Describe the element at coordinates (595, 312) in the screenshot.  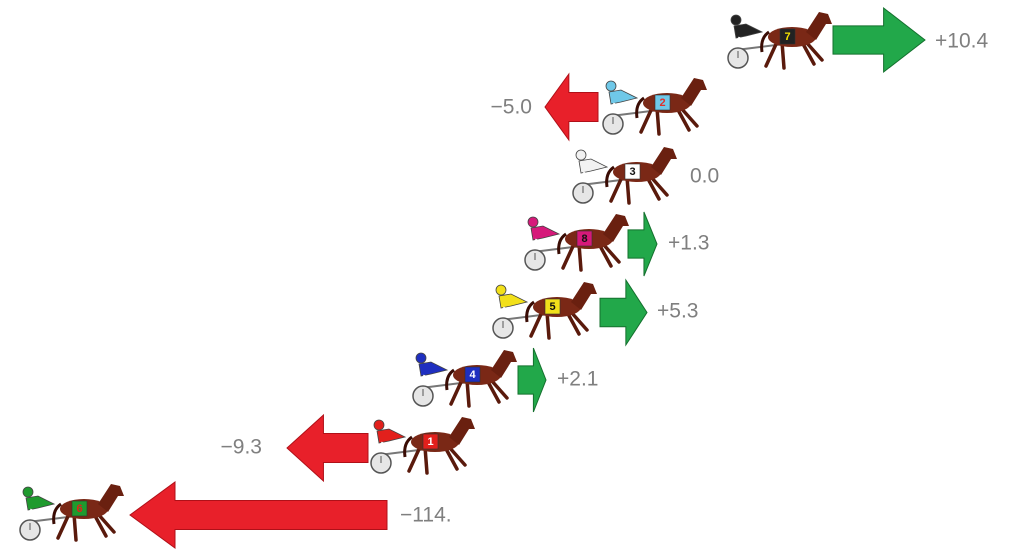
I see `horse-entry: 5 +5.3` at that location.